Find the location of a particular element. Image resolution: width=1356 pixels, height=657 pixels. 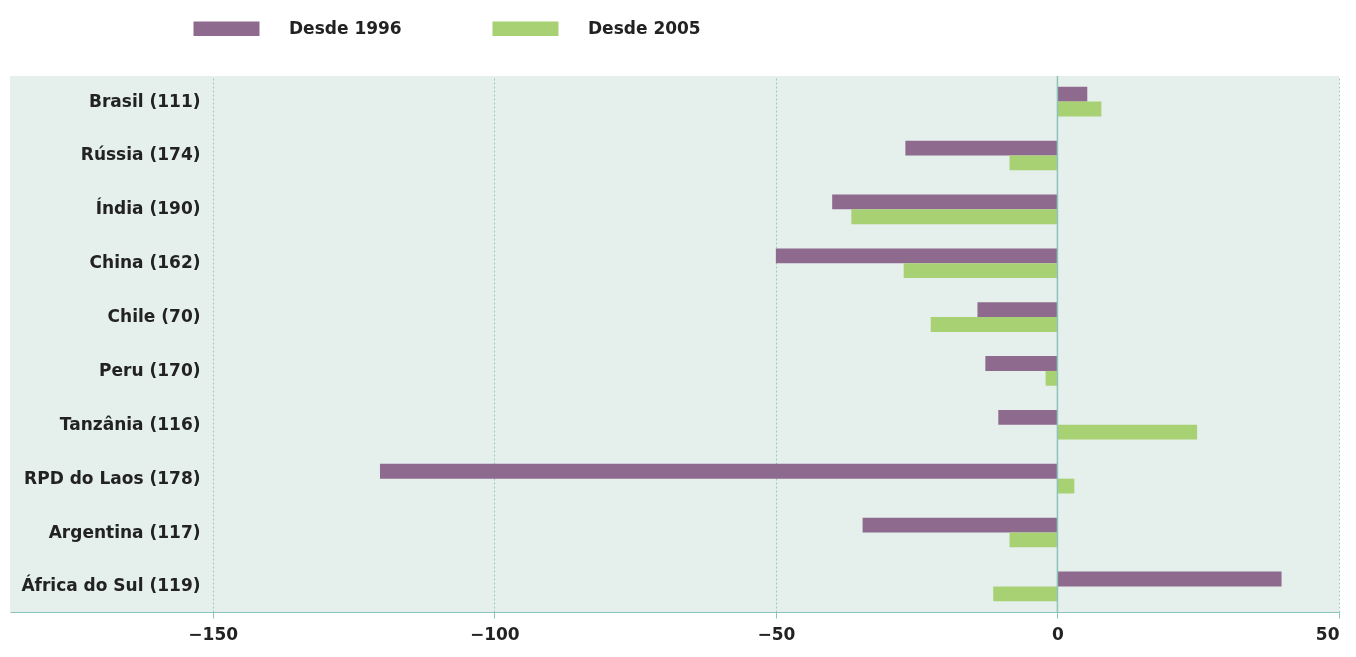

y-tick-label: RPD do Laos (178) is located at coordinates (112, 477).